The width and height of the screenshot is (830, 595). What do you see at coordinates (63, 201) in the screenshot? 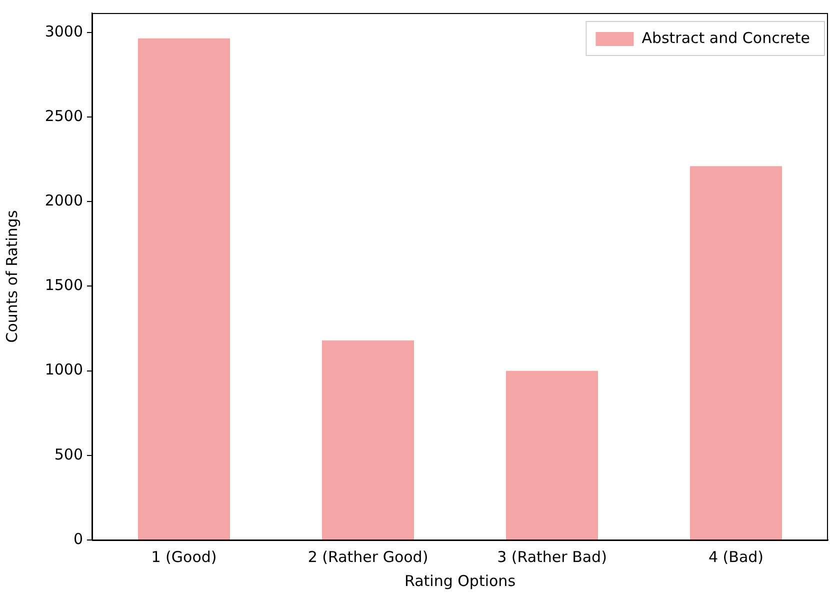
I see `y-tick-label: 2000` at bounding box center [63, 201].